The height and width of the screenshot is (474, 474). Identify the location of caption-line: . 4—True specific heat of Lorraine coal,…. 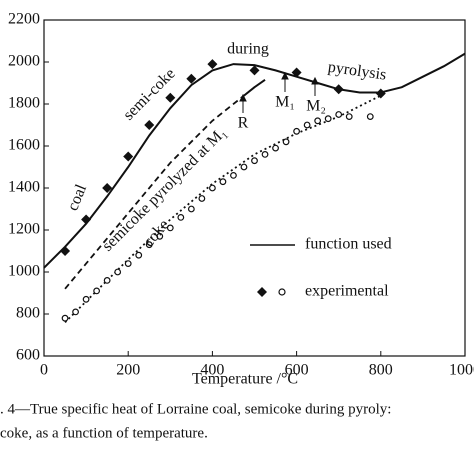
(195, 409).